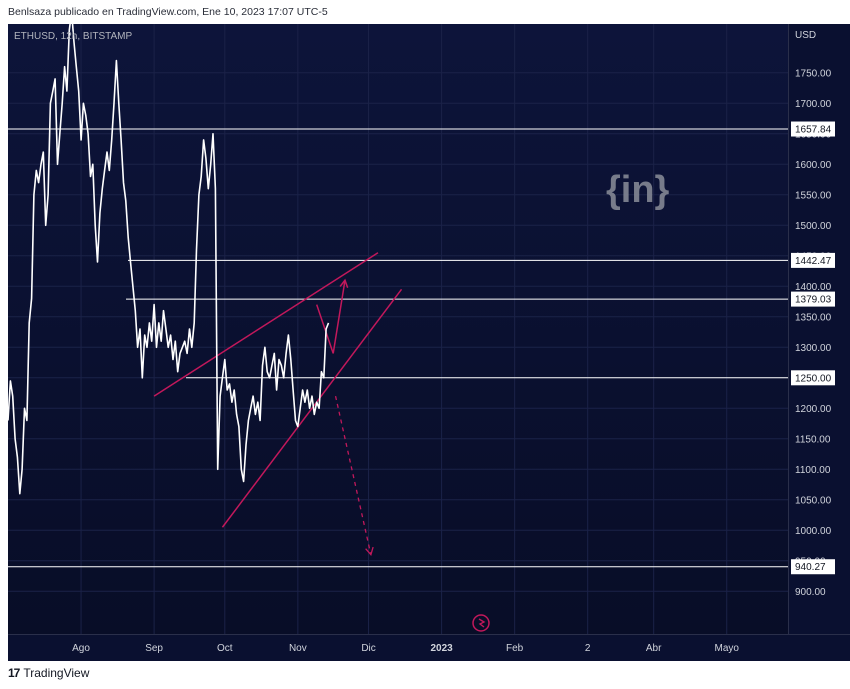  I want to click on svg-text: {in}, so click(638, 190).